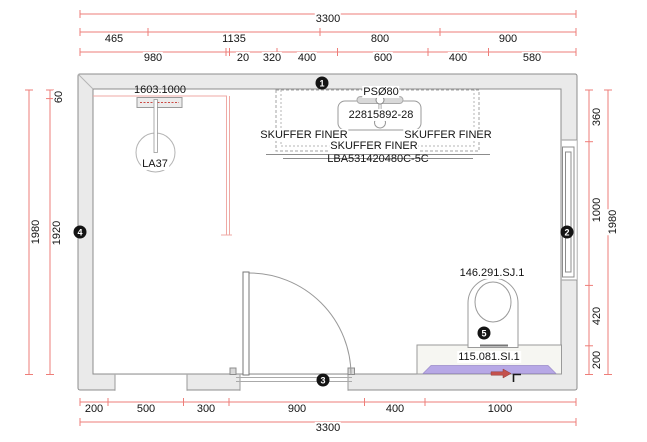 The height and width of the screenshot is (442, 647). I want to click on lamp-code-label: LA37, so click(155, 164).